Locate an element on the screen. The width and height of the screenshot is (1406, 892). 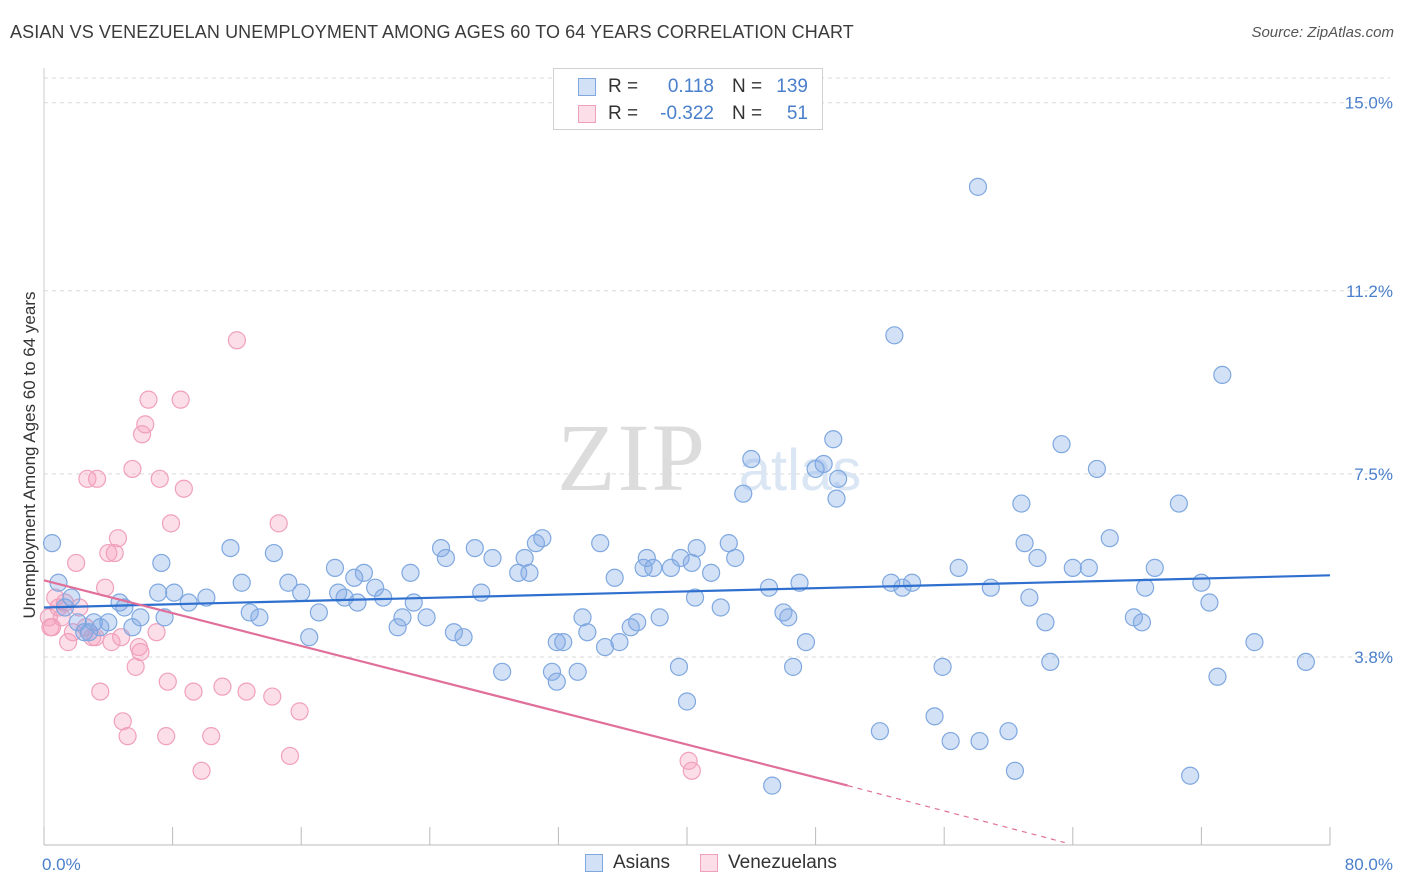
legend-item-venezuelans: Venezuelans is located at coordinates (768, 863).